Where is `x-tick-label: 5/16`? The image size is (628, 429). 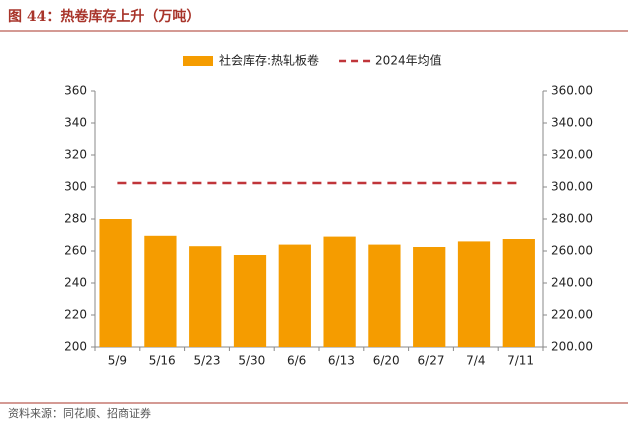 x-tick-label: 5/16 is located at coordinates (162, 361).